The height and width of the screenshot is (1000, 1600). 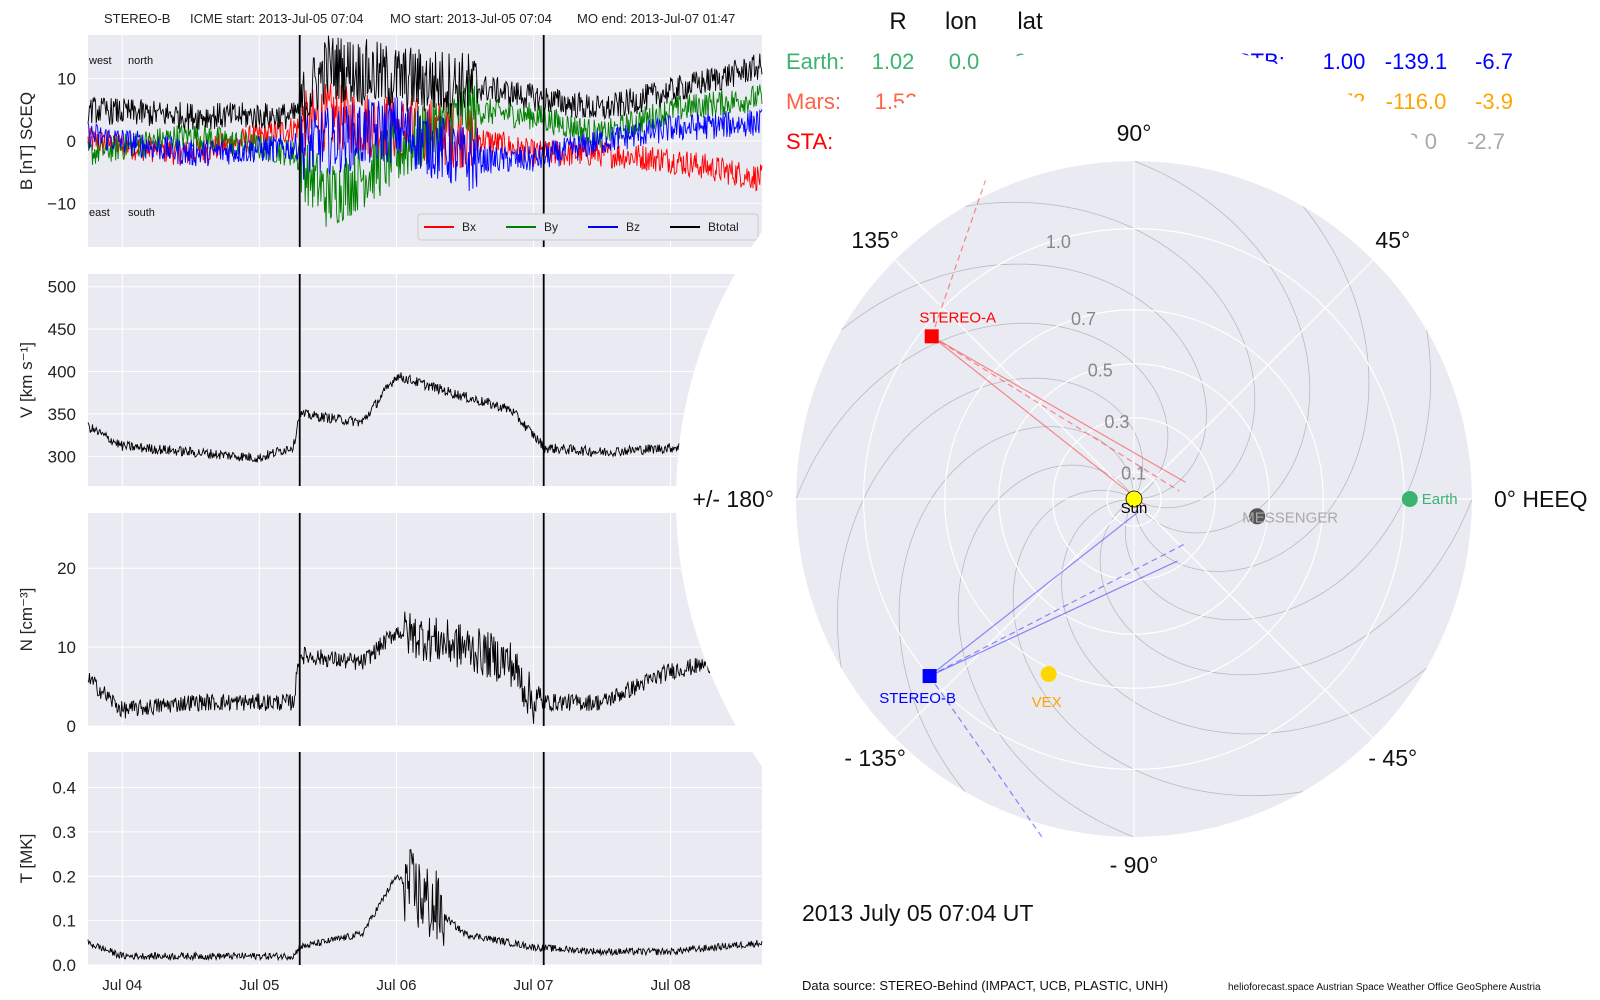 I want to click on y-tick-label: 300, so click(x=62, y=456).